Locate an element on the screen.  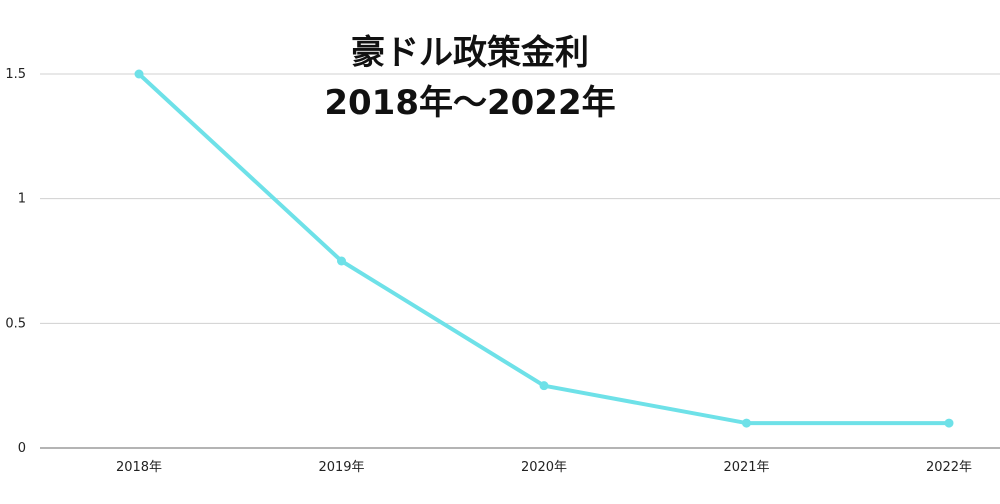
y-tick-label: 1.5 is located at coordinates (15, 74).